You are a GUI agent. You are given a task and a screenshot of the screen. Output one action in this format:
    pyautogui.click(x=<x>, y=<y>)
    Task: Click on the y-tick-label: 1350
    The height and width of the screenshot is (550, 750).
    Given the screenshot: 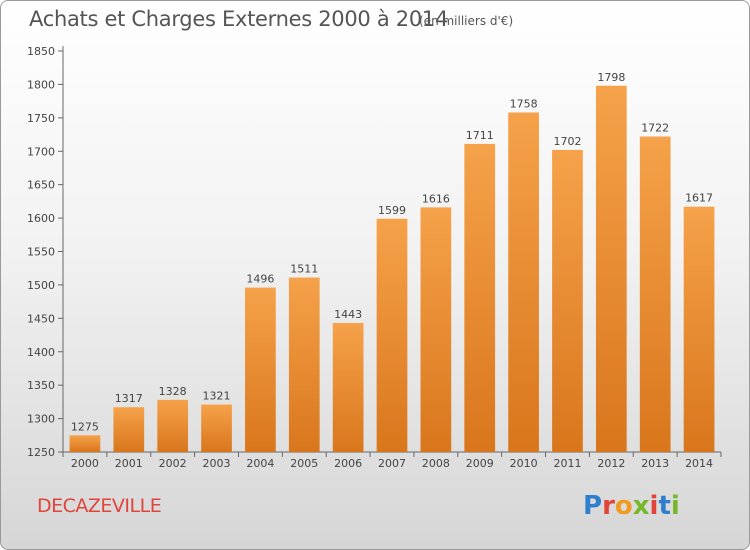 What is the action you would take?
    pyautogui.click(x=41, y=385)
    